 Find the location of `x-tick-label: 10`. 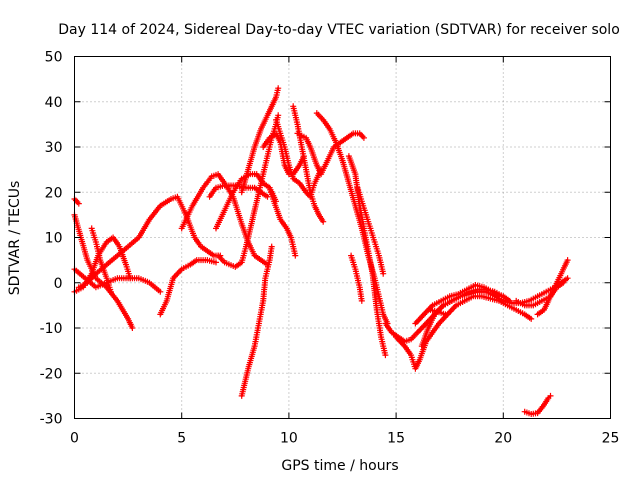

x-tick-label: 10 is located at coordinates (289, 439).